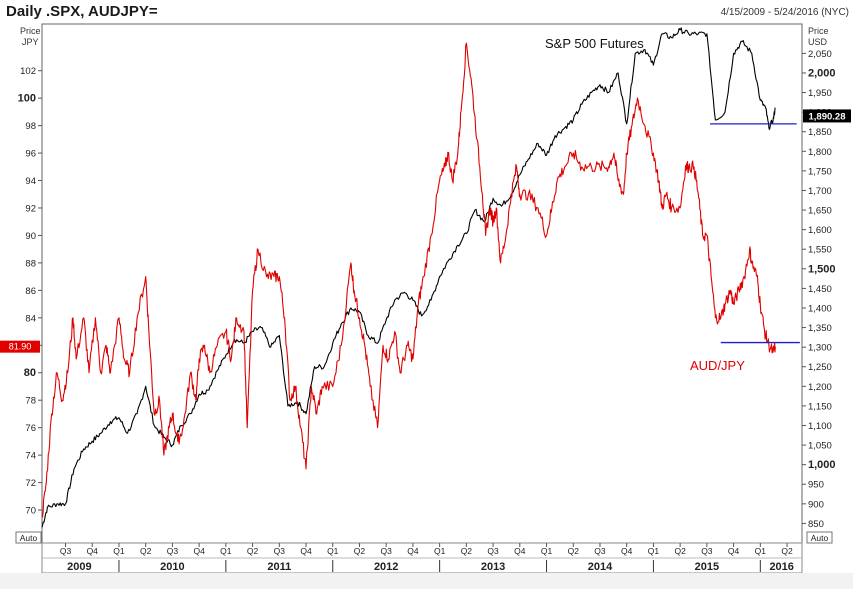  Describe the element at coordinates (820, 152) in the screenshot. I see `right-tick-label: 1,800` at that location.